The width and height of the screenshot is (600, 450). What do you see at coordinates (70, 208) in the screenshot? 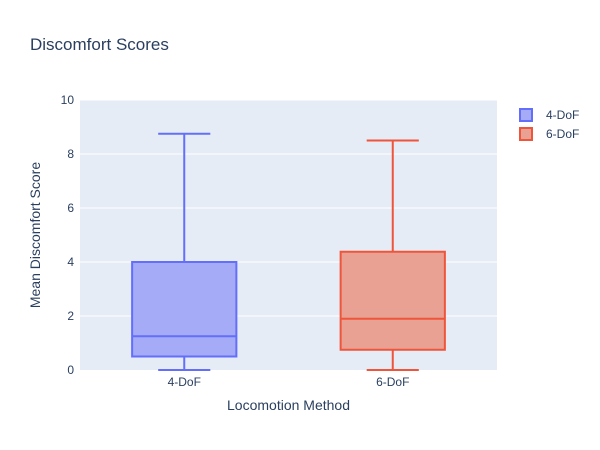
I see `y-tick-label: 6` at bounding box center [70, 208].